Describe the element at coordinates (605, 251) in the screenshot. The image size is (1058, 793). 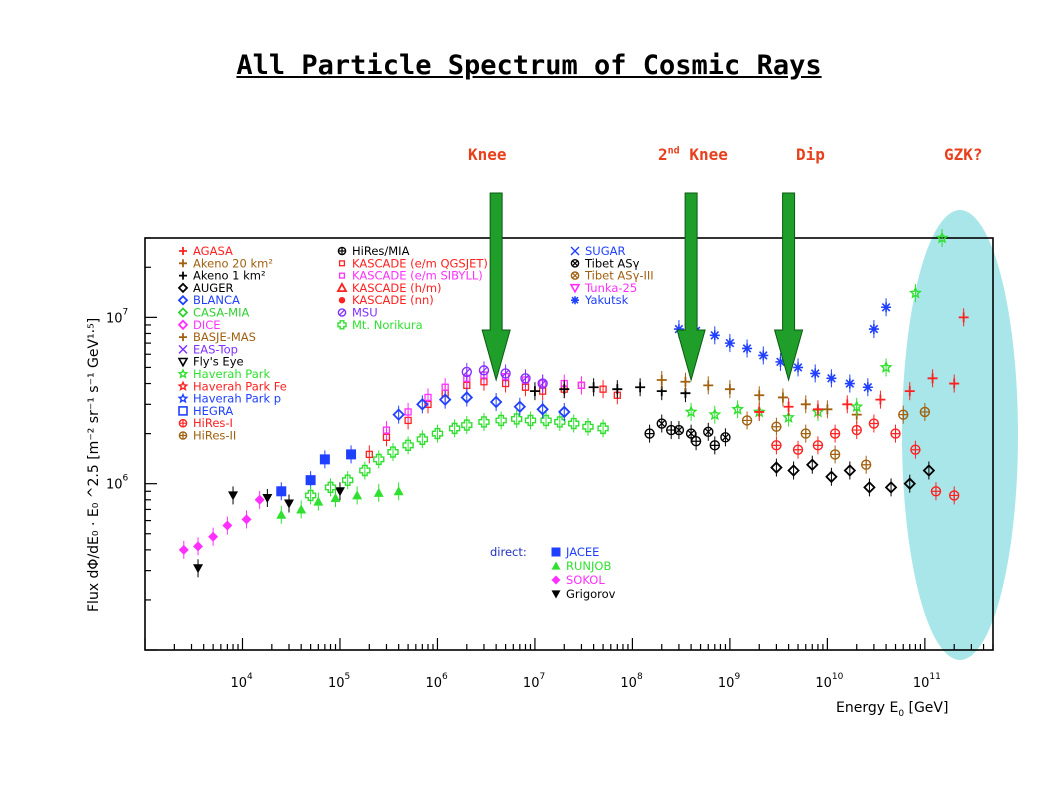
I see `legend-label: SUGAR` at that location.